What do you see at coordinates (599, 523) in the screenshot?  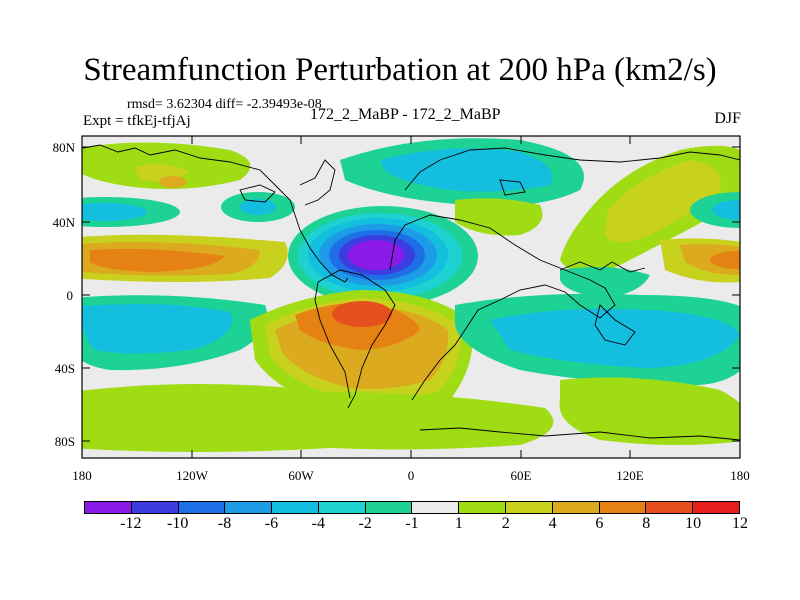 I see `colorbar-label: 6` at bounding box center [599, 523].